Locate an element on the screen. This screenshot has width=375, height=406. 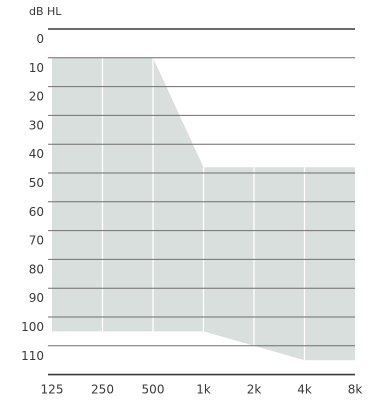
x-tick-250: 250 is located at coordinates (102, 390).